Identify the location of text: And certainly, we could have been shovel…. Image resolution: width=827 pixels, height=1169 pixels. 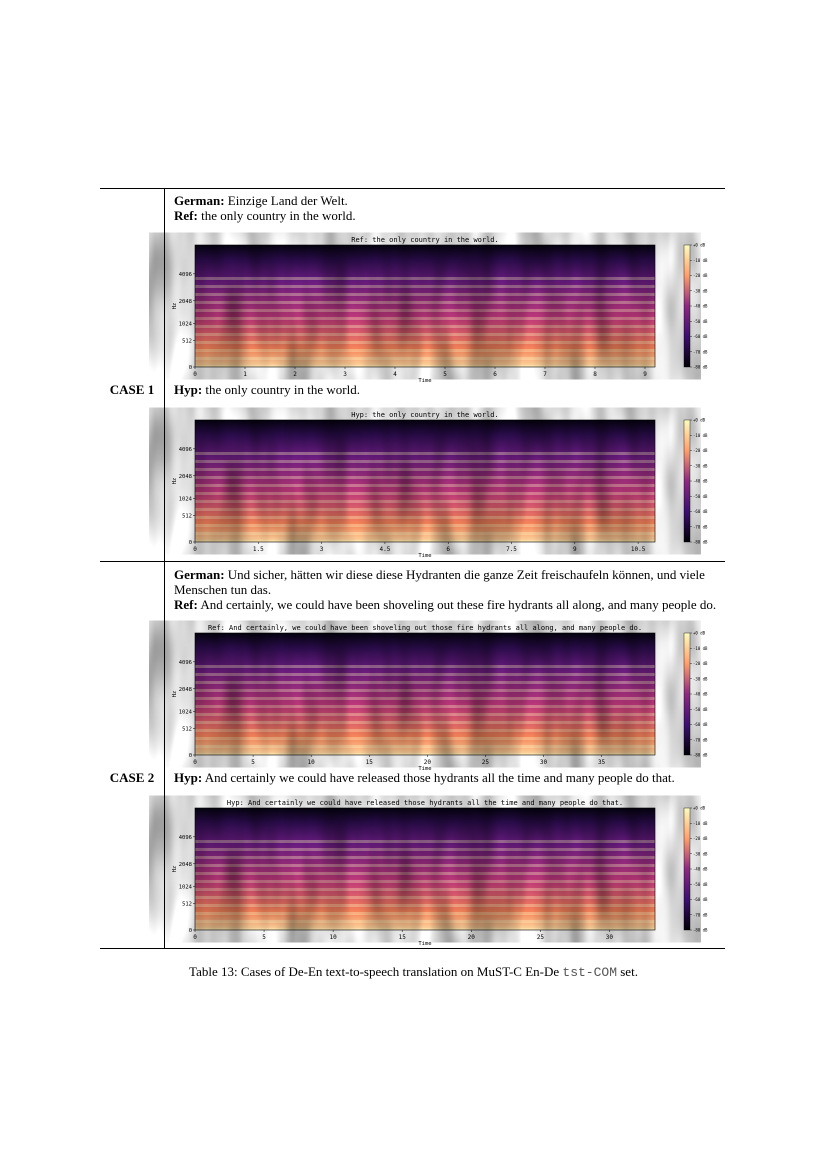
(458, 604).